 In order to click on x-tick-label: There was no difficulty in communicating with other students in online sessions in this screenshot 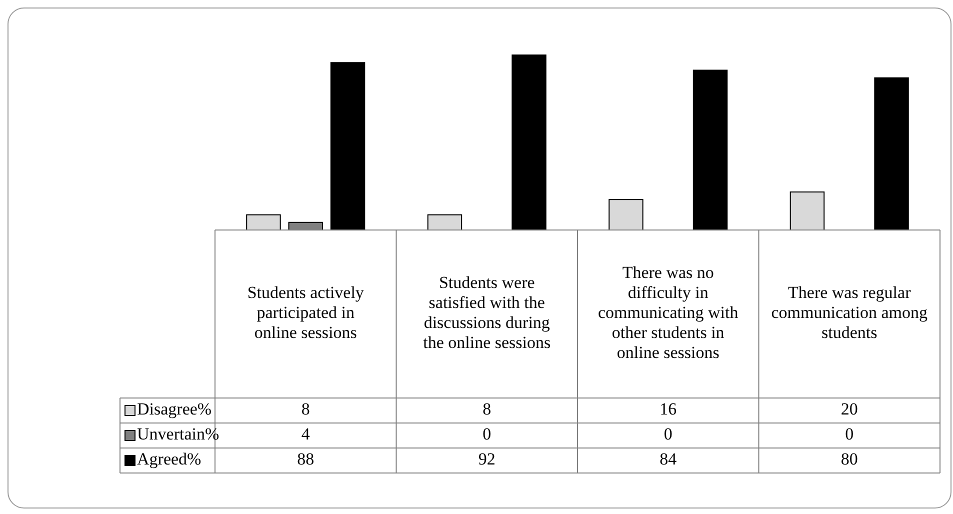, I will do `click(668, 312)`.